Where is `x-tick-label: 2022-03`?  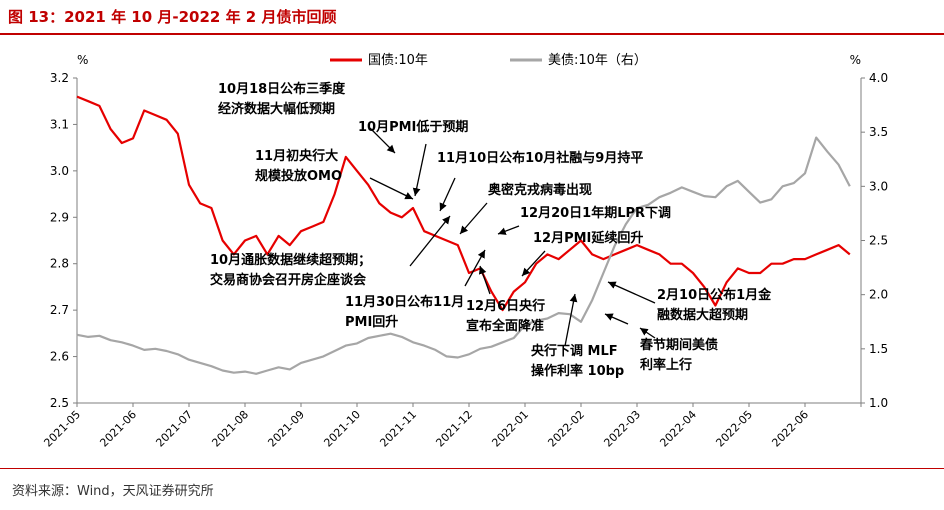
x-tick-label: 2022-03 is located at coordinates (622, 429).